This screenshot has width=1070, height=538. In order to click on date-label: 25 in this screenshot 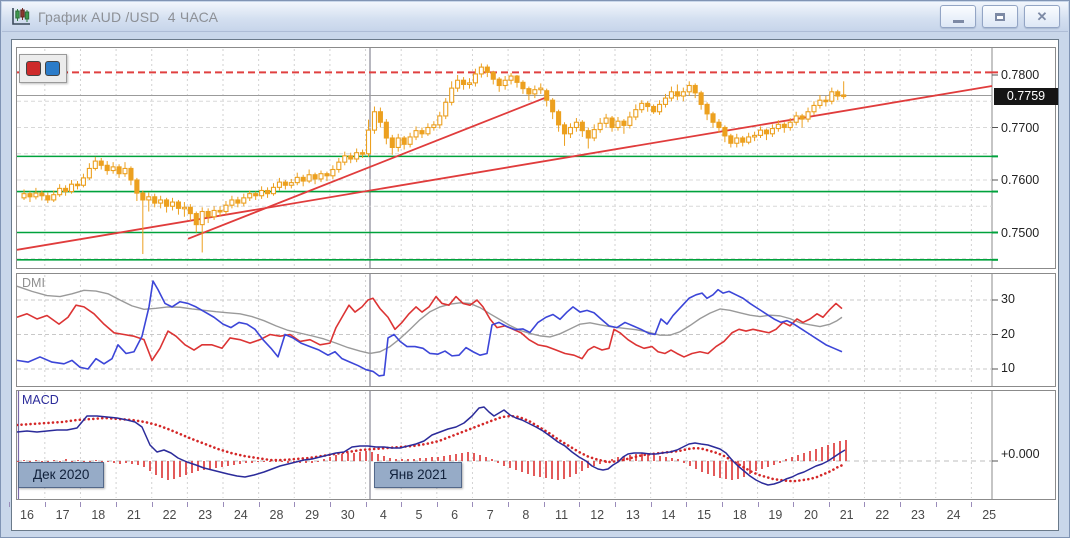, I will do `click(989, 515)`.